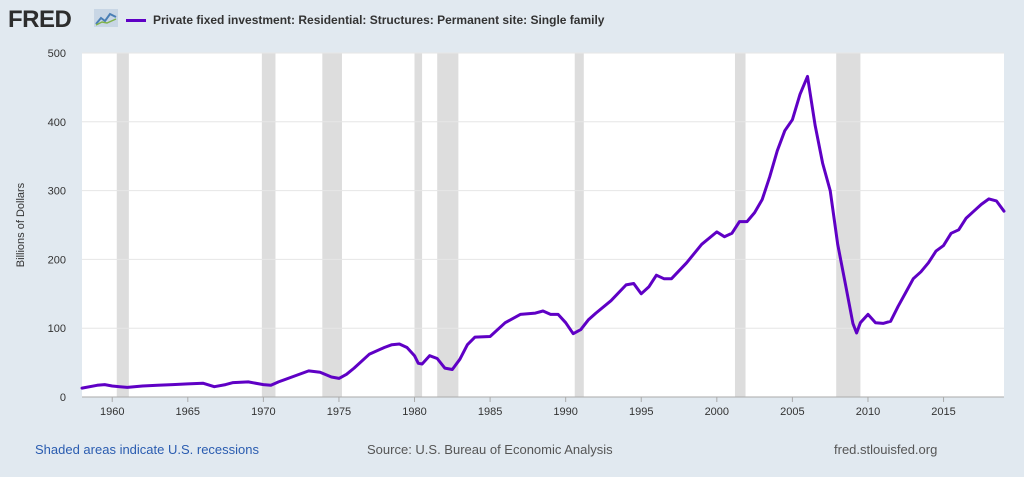 The width and height of the screenshot is (1024, 477). What do you see at coordinates (57, 54) in the screenshot?
I see `y-tick-label-500: 500` at bounding box center [57, 54].